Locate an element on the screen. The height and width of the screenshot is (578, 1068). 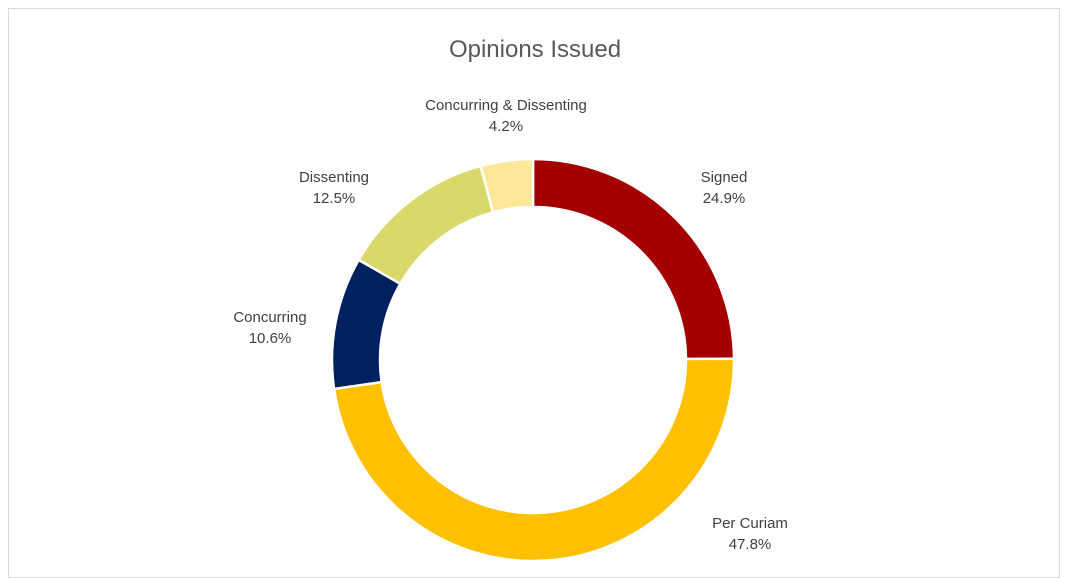
slice-label: Signed is located at coordinates (724, 177).